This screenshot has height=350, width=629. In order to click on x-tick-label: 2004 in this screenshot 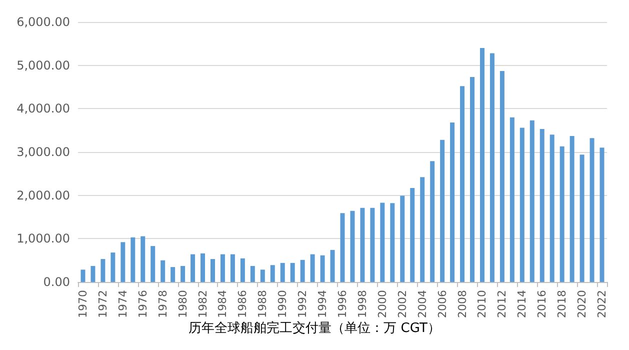, I will do `click(422, 304)`.